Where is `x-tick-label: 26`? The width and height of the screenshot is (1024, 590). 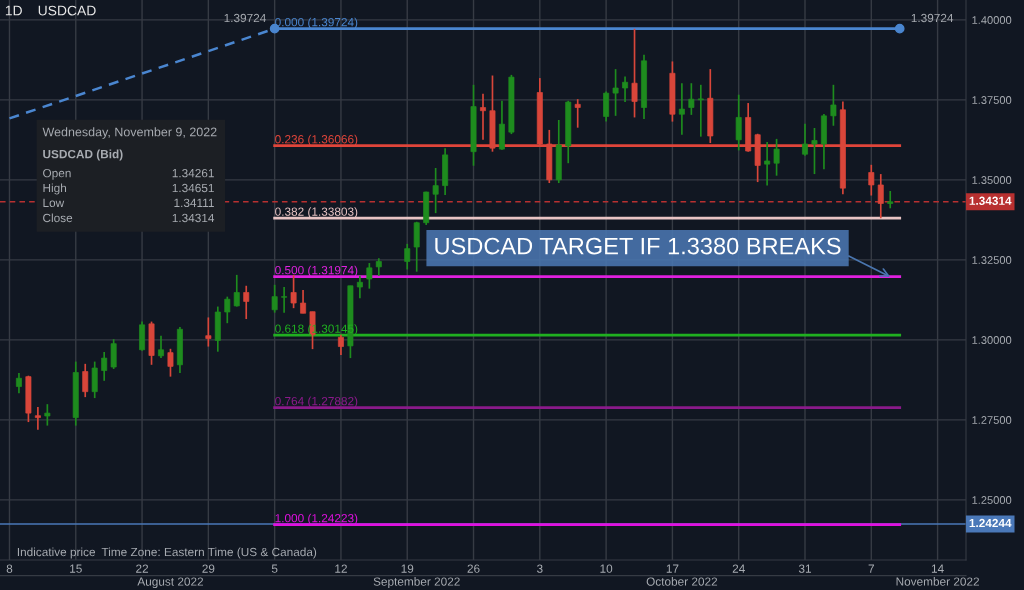 x-tick-label: 26 is located at coordinates (473, 568).